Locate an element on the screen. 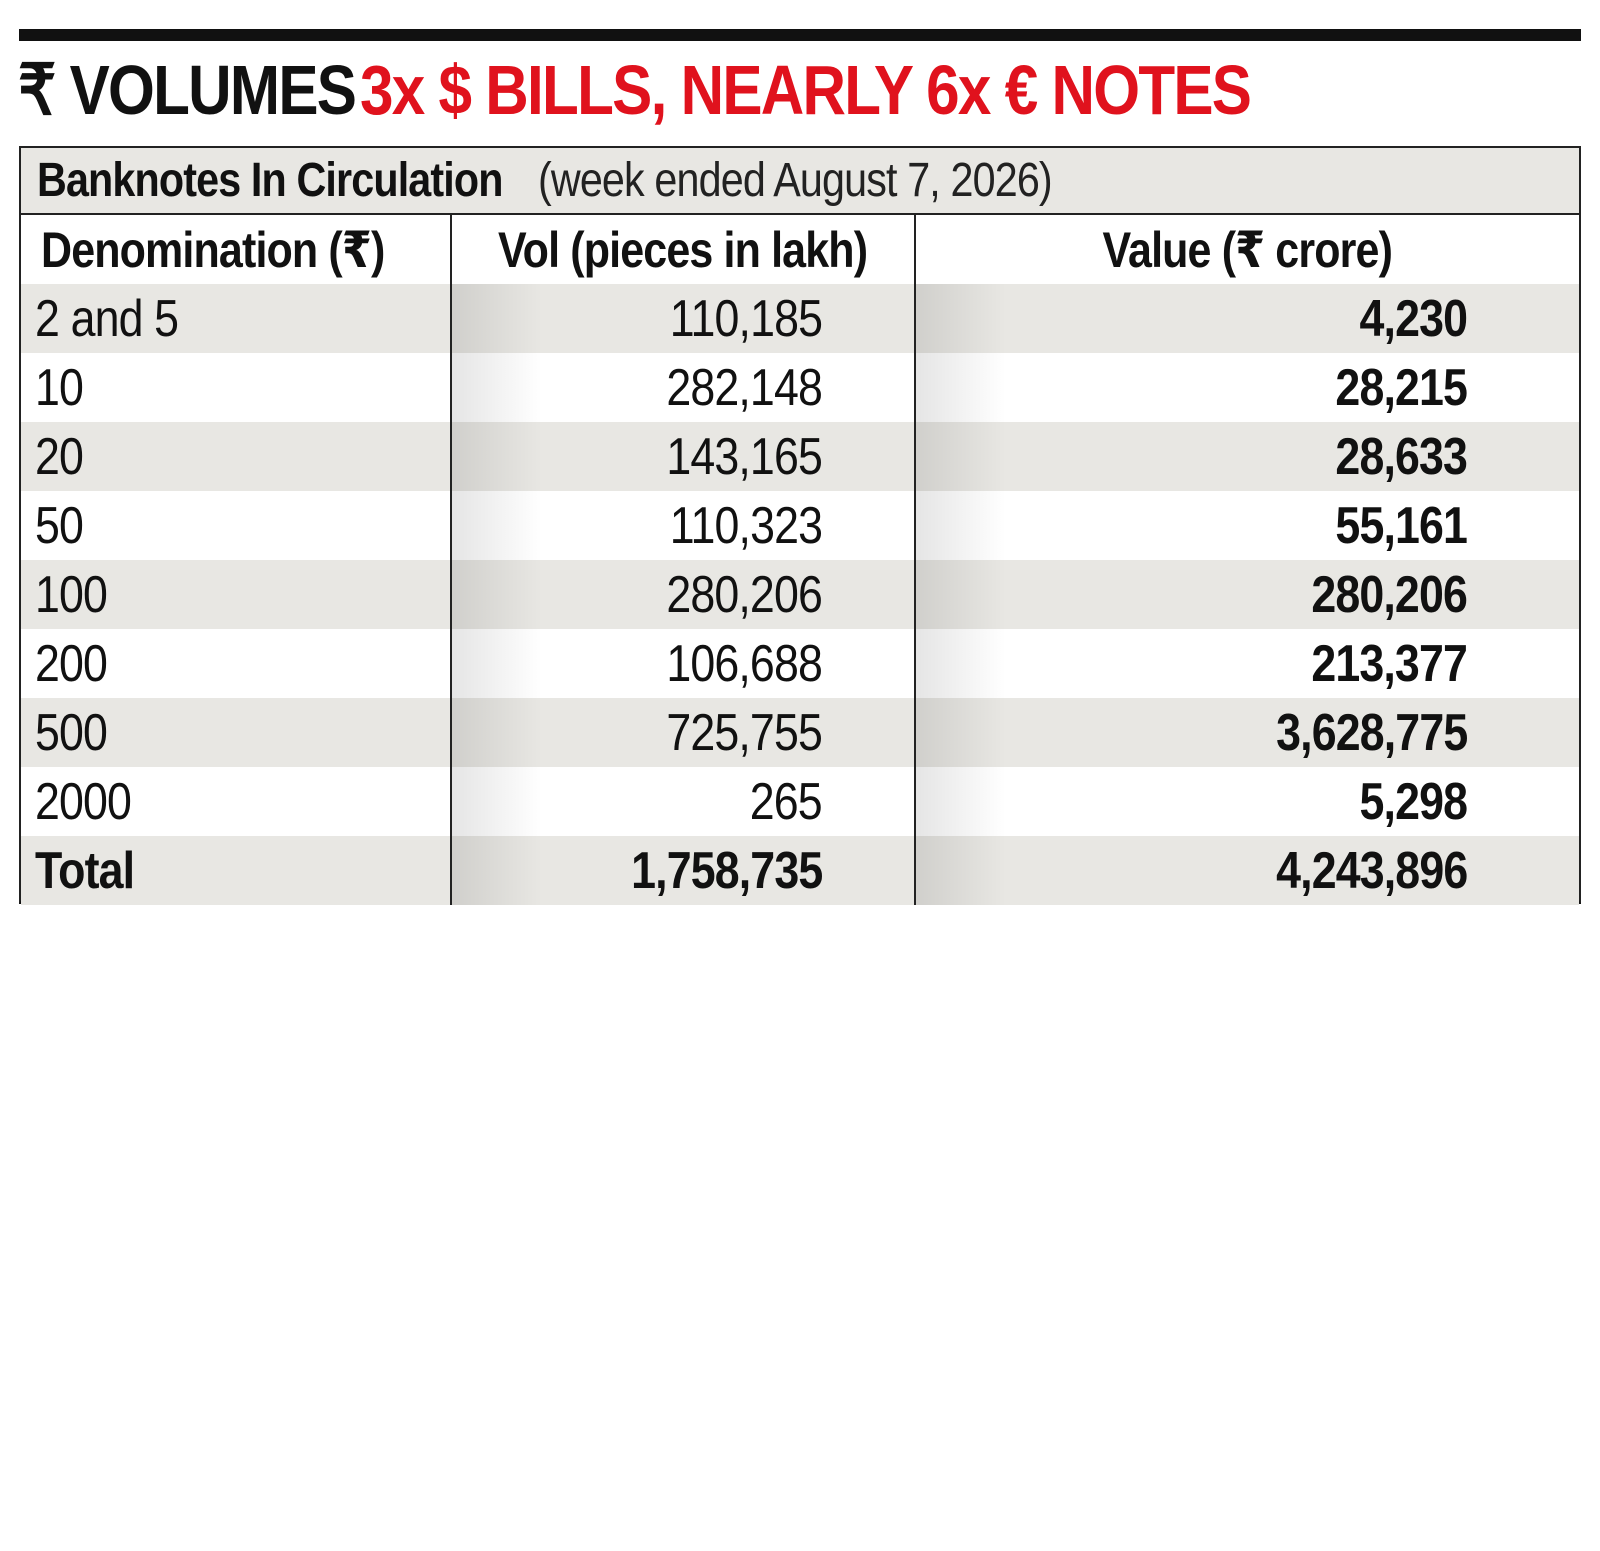 This screenshot has height=1551, width=1600. cell-volume: 106,688 is located at coordinates (682, 663).